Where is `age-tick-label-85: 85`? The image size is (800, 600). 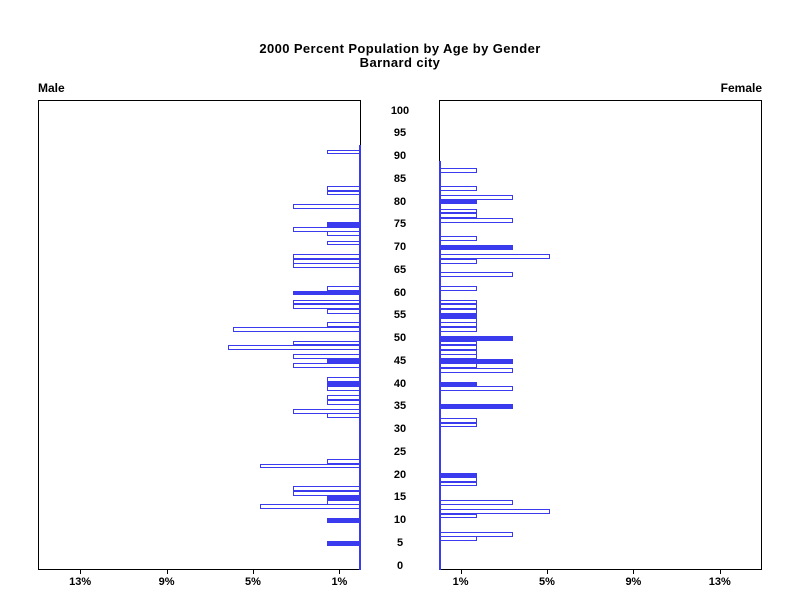
age-tick-label-85: 85 is located at coordinates (400, 178).